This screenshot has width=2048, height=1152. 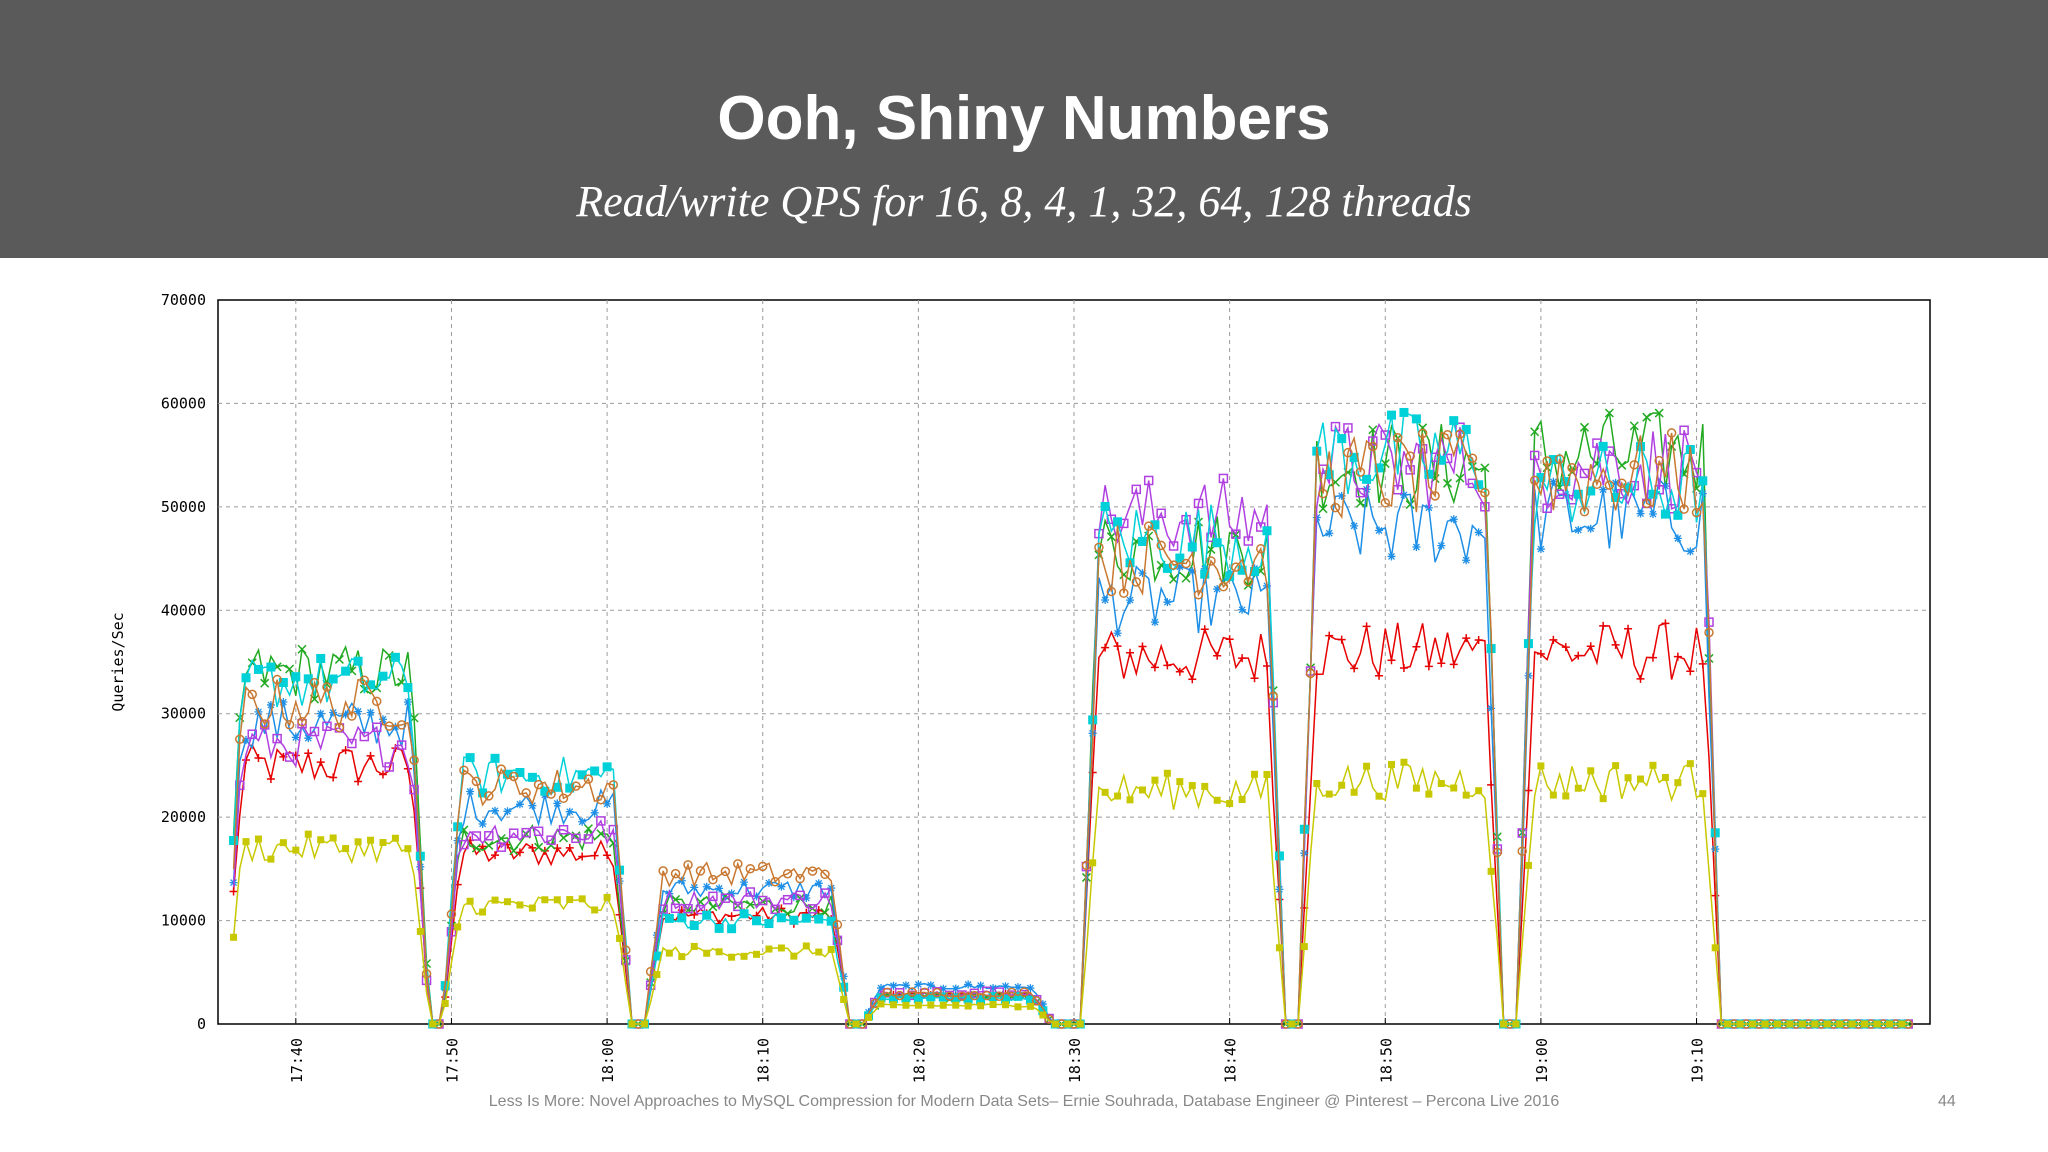 What do you see at coordinates (183, 714) in the screenshot?
I see `y-tick-label: 30000` at bounding box center [183, 714].